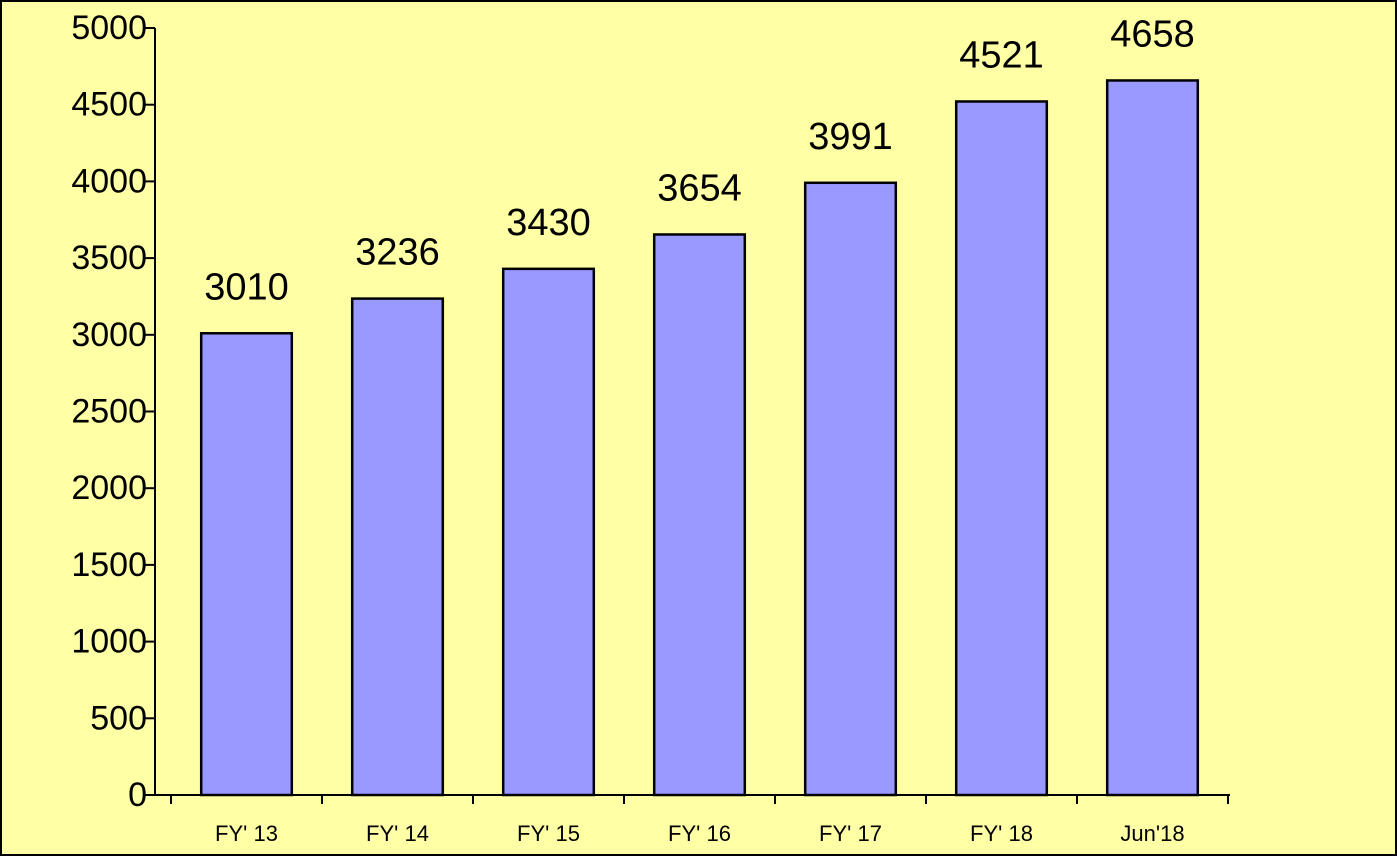 Image resolution: width=1397 pixels, height=856 pixels. I want to click on y-tick-label: 3500, so click(109, 258).